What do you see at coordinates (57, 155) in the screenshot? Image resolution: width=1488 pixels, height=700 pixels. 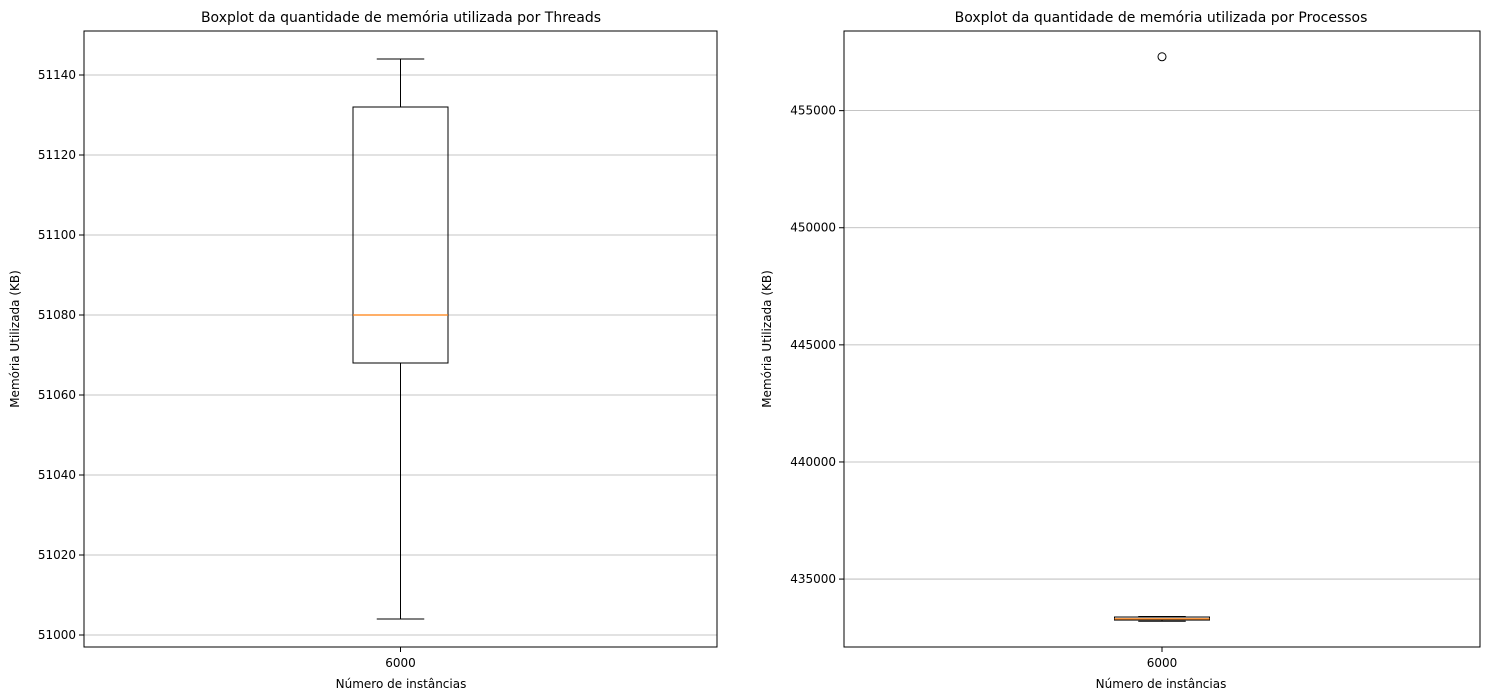 I see `y-tick-label: 51120` at bounding box center [57, 155].